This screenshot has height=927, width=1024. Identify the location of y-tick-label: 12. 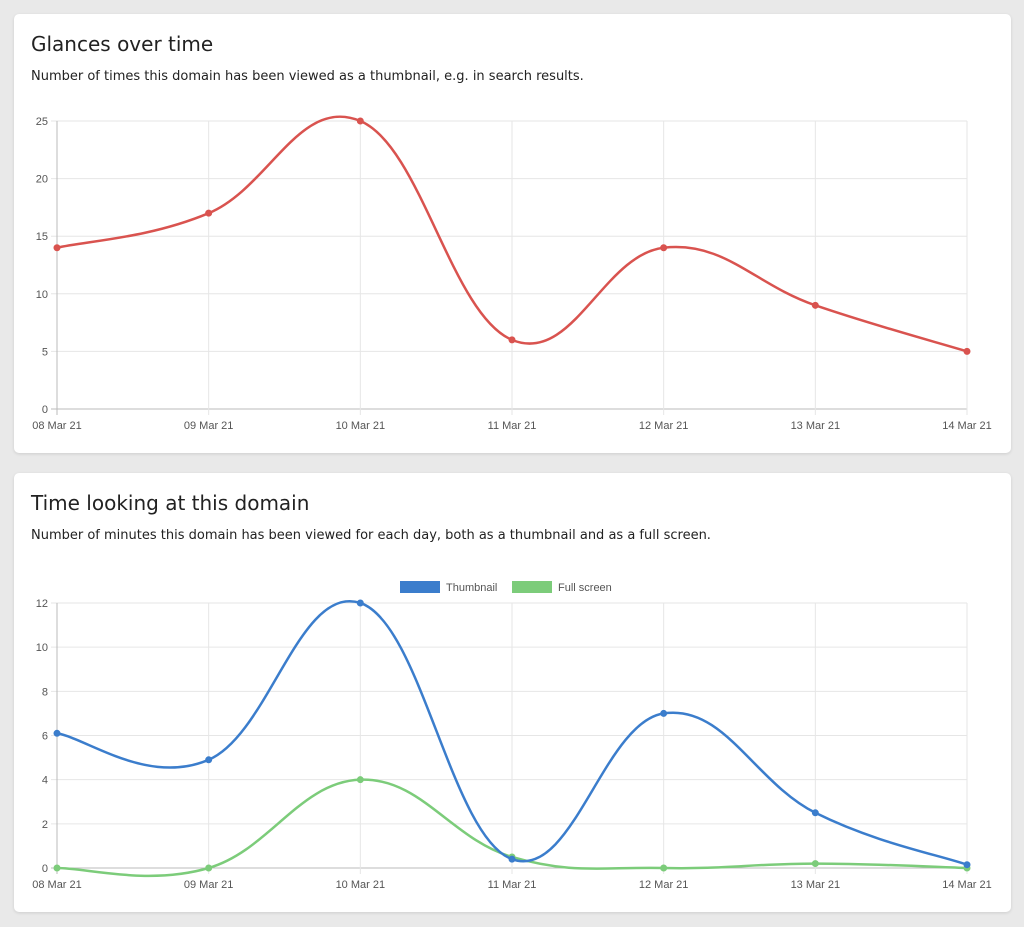
(42, 604).